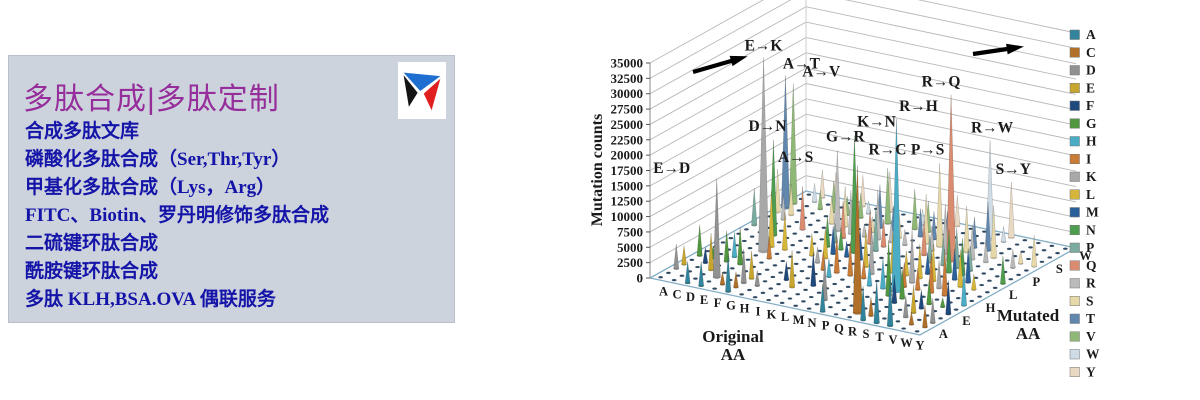 The image size is (1200, 400). What do you see at coordinates (1011, 210) in the screenshot?
I see `cone-S-to-Y` at bounding box center [1011, 210].